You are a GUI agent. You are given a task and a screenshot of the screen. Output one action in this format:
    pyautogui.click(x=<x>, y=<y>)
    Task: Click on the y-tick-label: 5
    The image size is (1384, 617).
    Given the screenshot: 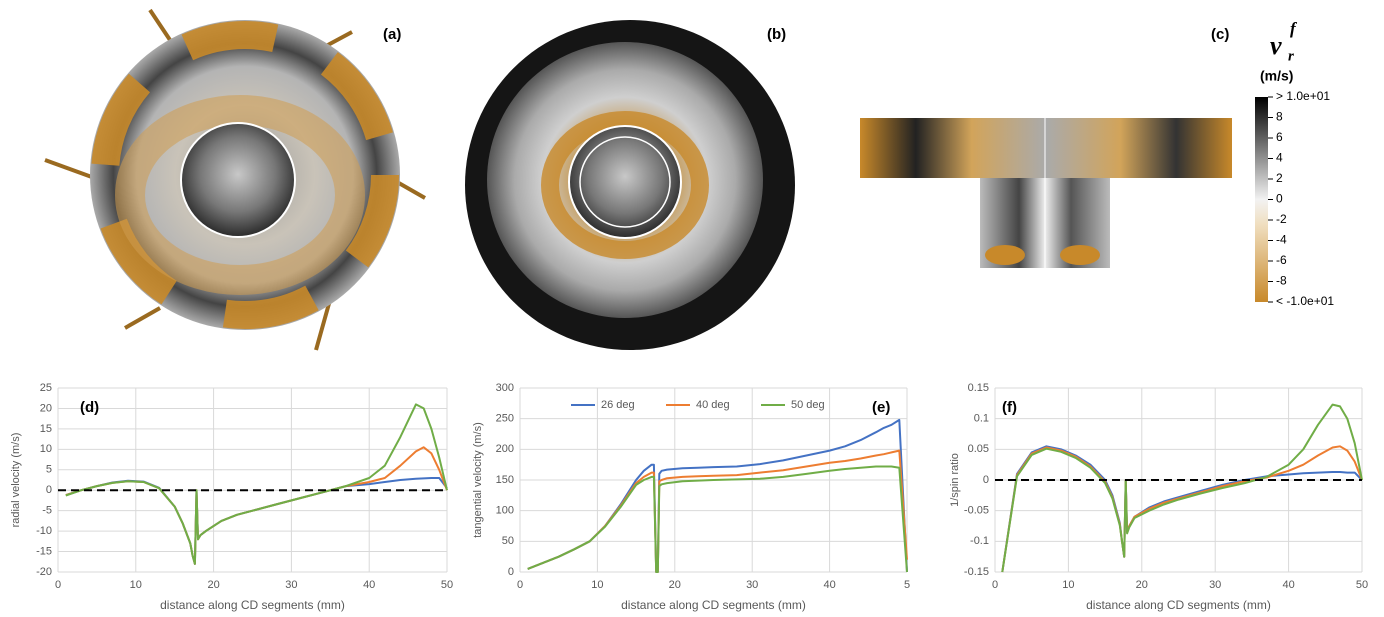 What is the action you would take?
    pyautogui.click(x=49, y=470)
    